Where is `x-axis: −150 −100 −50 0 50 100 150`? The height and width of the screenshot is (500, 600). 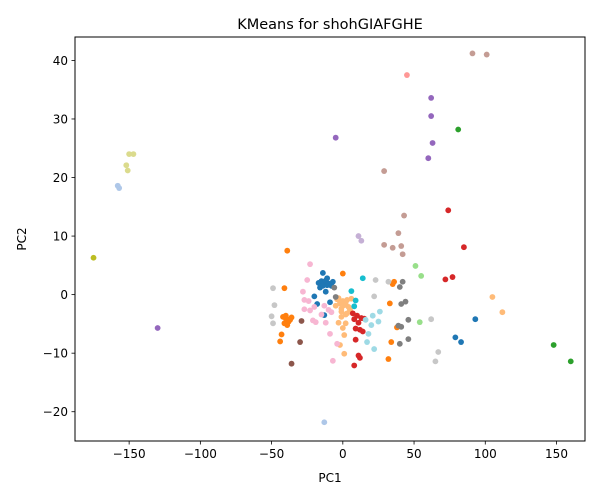
x-axis: −150 −100 −50 0 50 100 150 is located at coordinates (340, 451).